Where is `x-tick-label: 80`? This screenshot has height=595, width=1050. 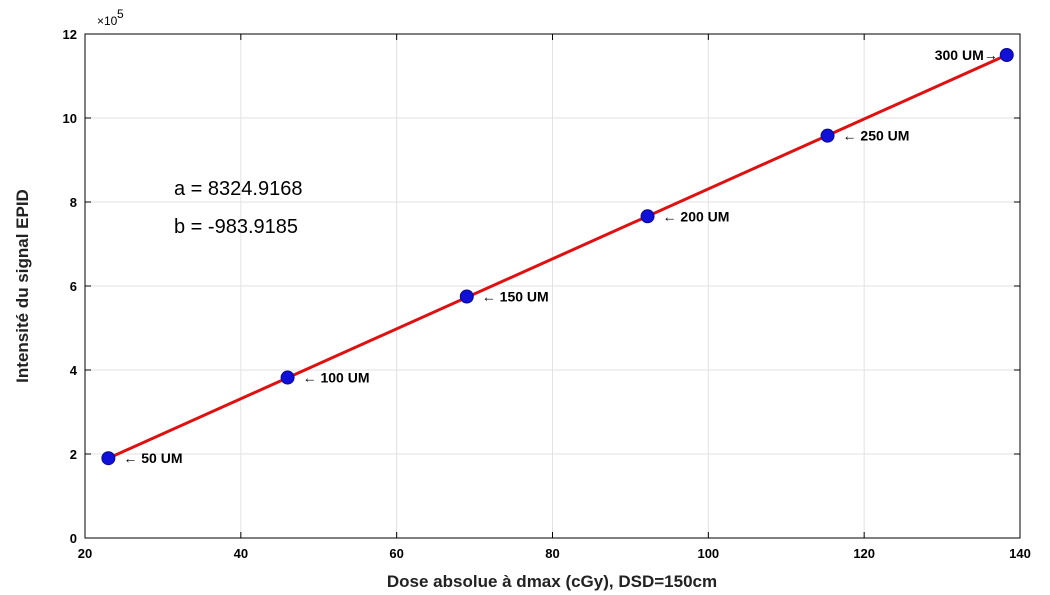 x-tick-label: 80 is located at coordinates (552, 553).